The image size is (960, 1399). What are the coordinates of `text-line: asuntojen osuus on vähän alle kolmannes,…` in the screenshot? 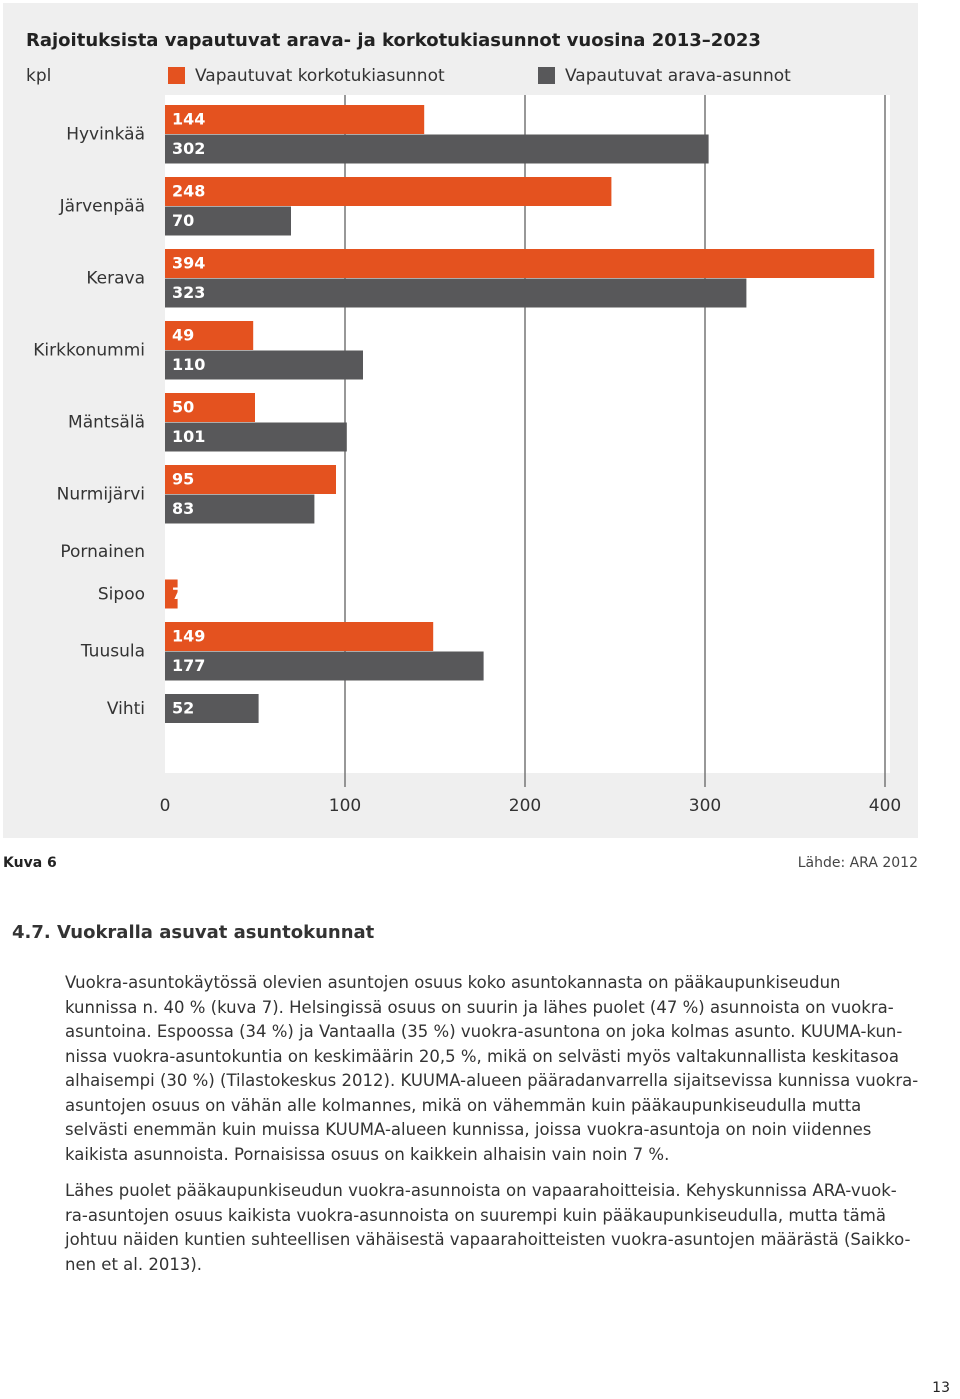 It's located at (463, 1105).